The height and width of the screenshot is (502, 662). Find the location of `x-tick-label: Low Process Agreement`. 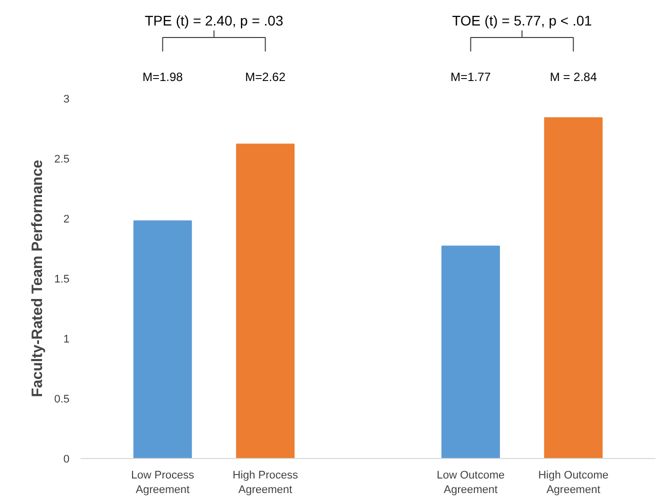

x-tick-label: Low Process Agreement is located at coordinates (163, 483).